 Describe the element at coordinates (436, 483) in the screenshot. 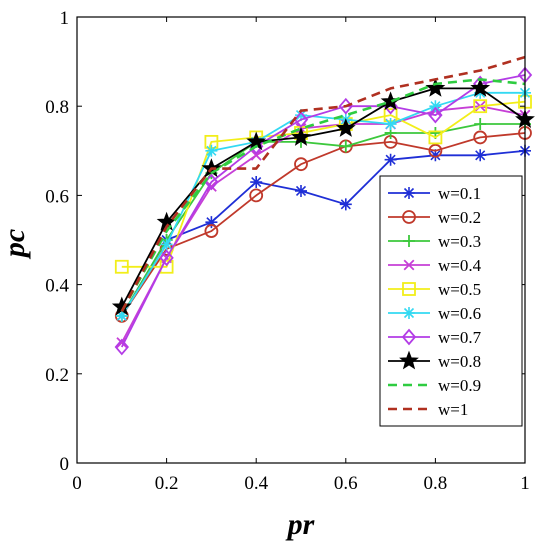

I see `x-tick-label: 0.8` at that location.